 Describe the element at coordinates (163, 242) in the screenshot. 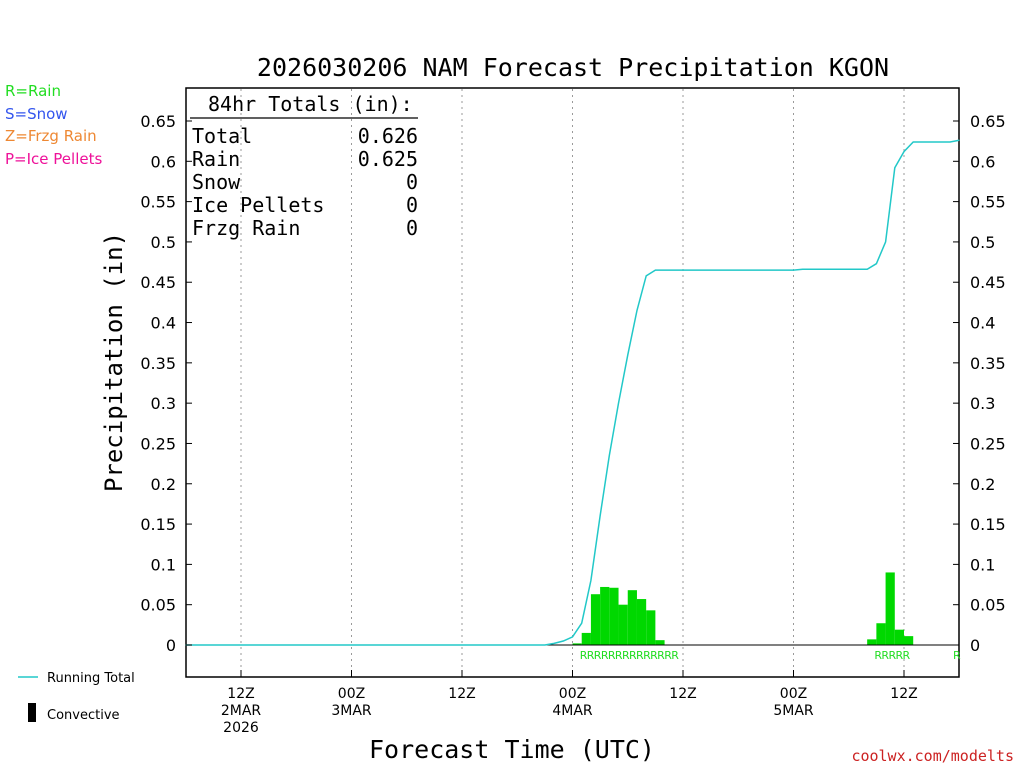

I see `y-tick-label: 0.5` at that location.